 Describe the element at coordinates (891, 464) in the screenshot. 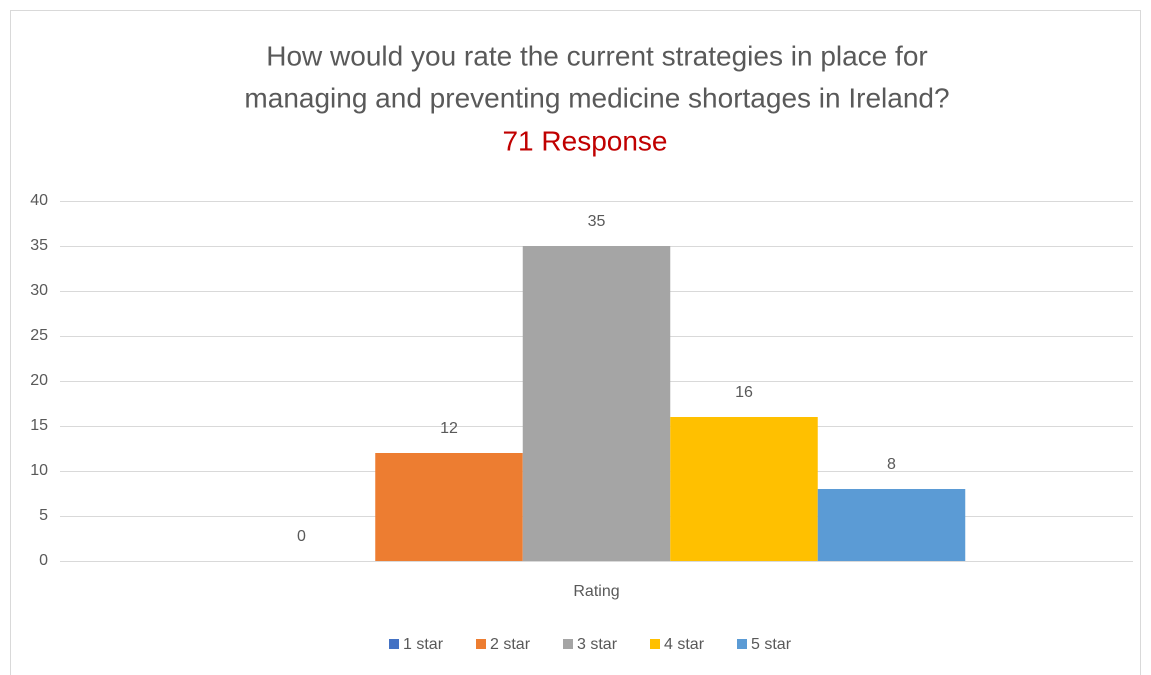

I see `data-label: 8` at that location.